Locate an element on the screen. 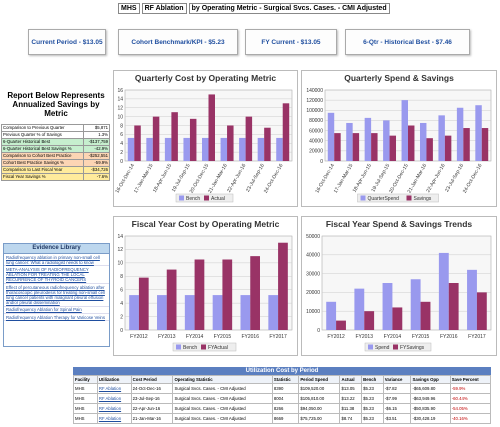  y-tick-label: 30000 is located at coordinates (313, 274).